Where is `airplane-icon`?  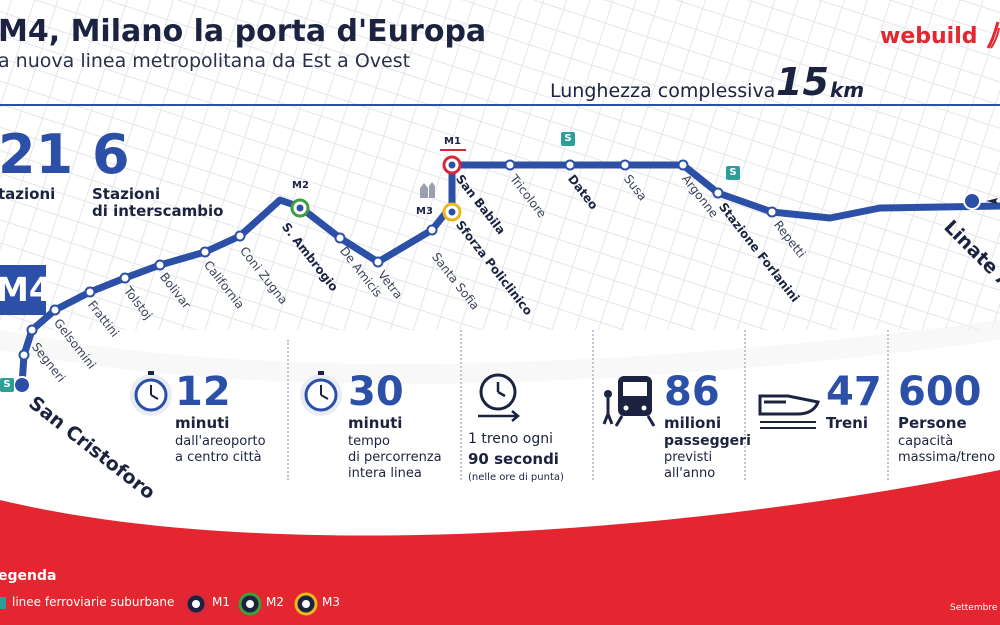 airplane-icon is located at coordinates (992, 201).